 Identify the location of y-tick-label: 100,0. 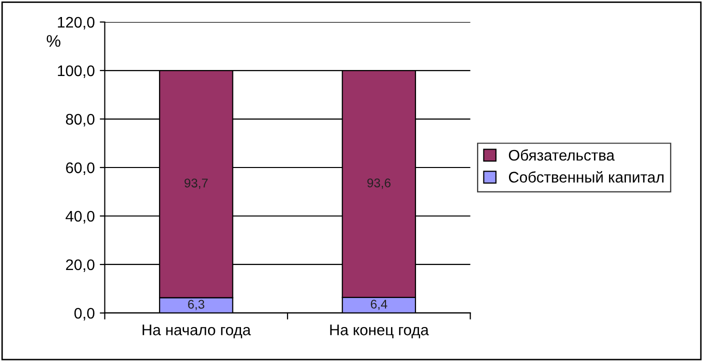
(76, 71).